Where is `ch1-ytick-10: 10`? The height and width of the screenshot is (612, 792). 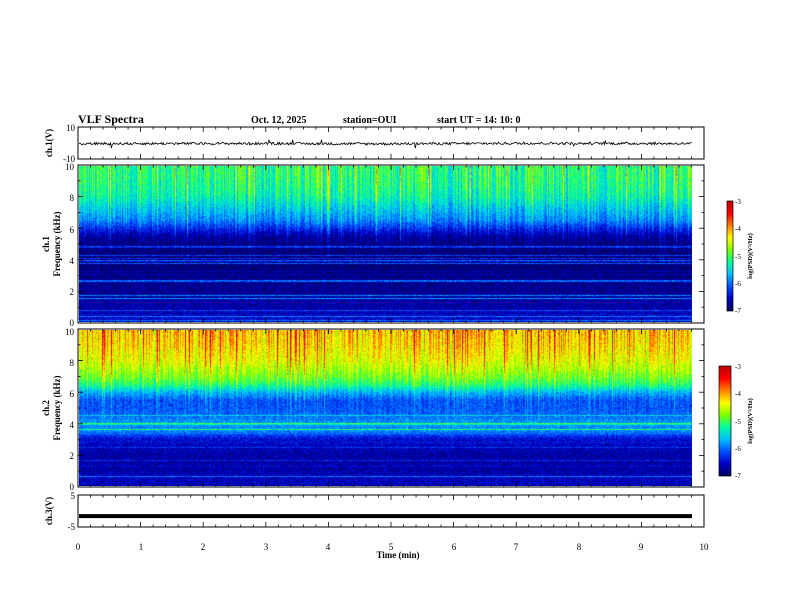
ch1-ytick-10: 10 is located at coordinates (70, 167).